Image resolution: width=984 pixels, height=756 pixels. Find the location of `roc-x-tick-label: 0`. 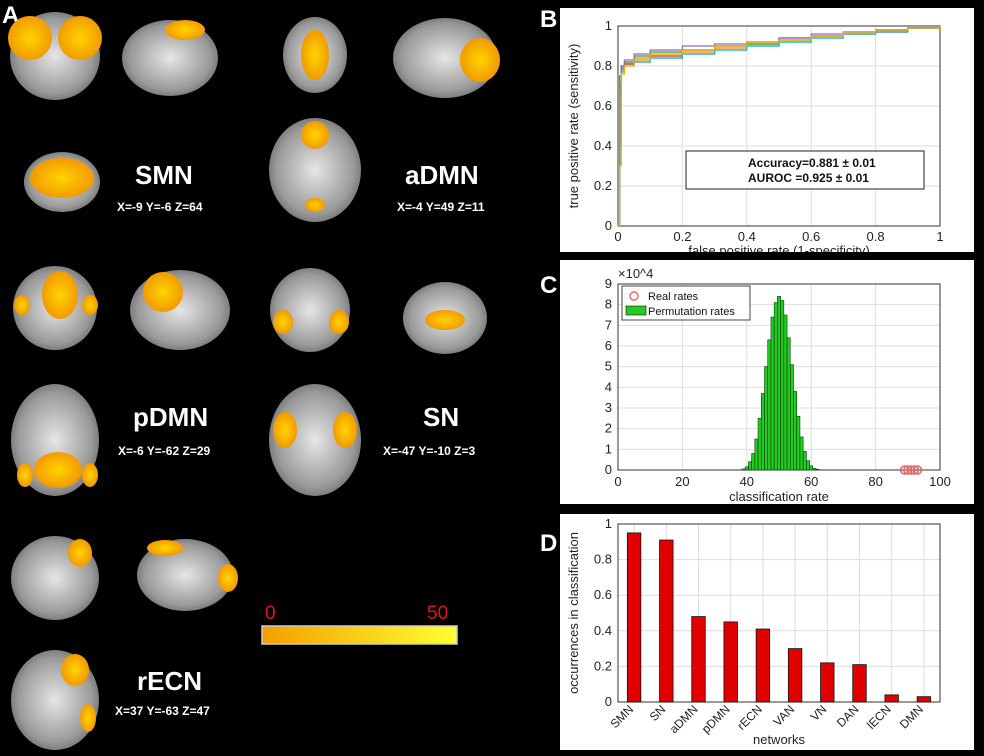

roc-x-tick-label: 0 is located at coordinates (617, 236).